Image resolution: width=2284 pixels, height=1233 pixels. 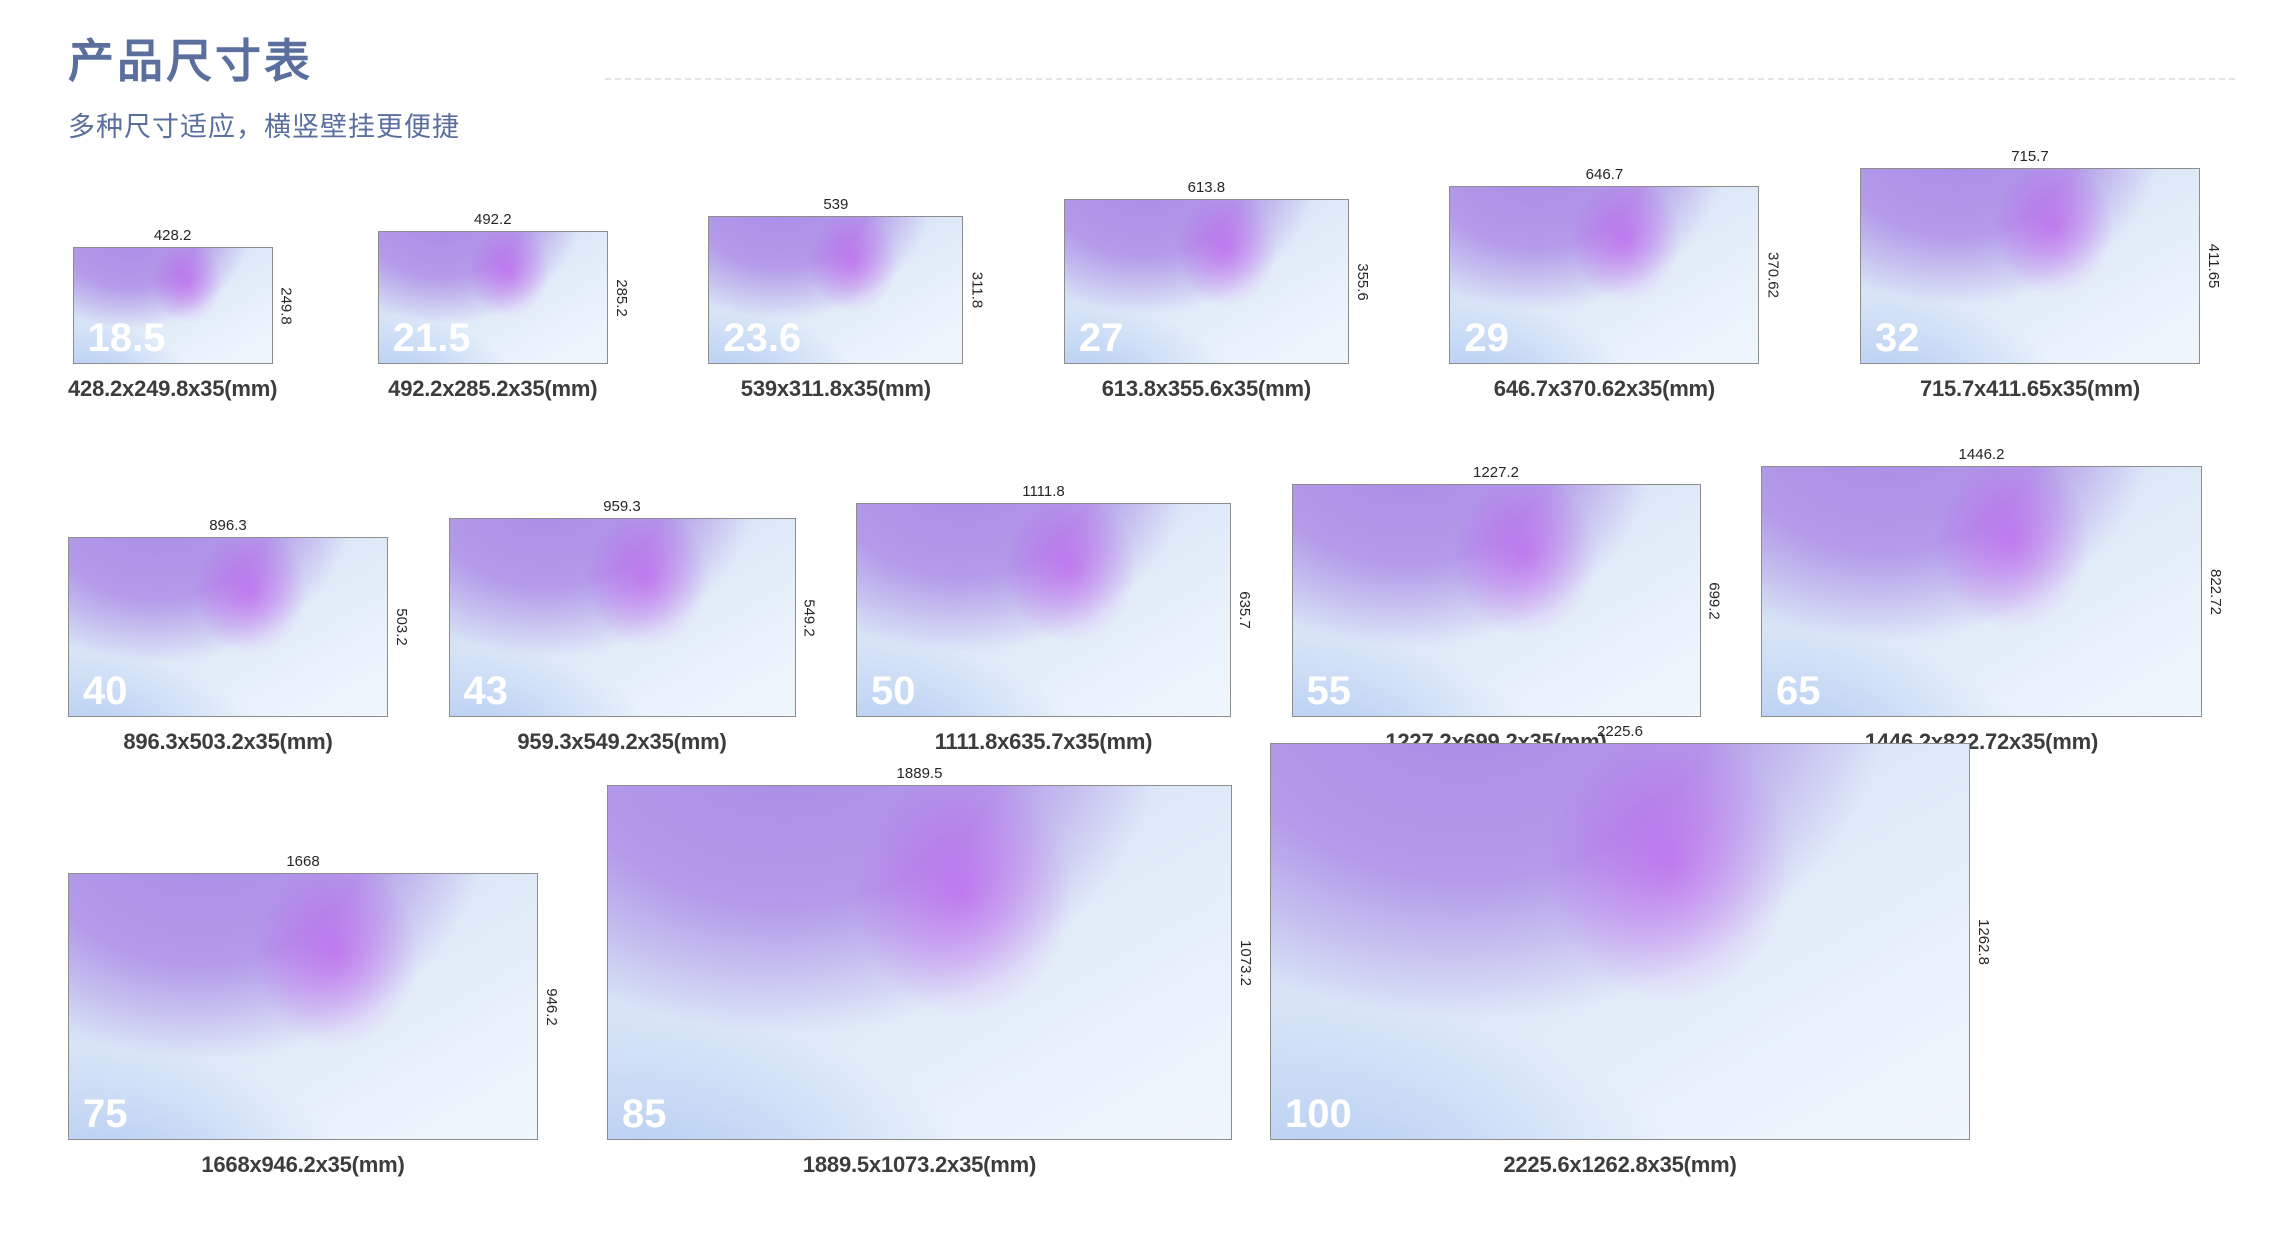 I want to click on size-inches-label: 85, so click(x=644, y=1114).